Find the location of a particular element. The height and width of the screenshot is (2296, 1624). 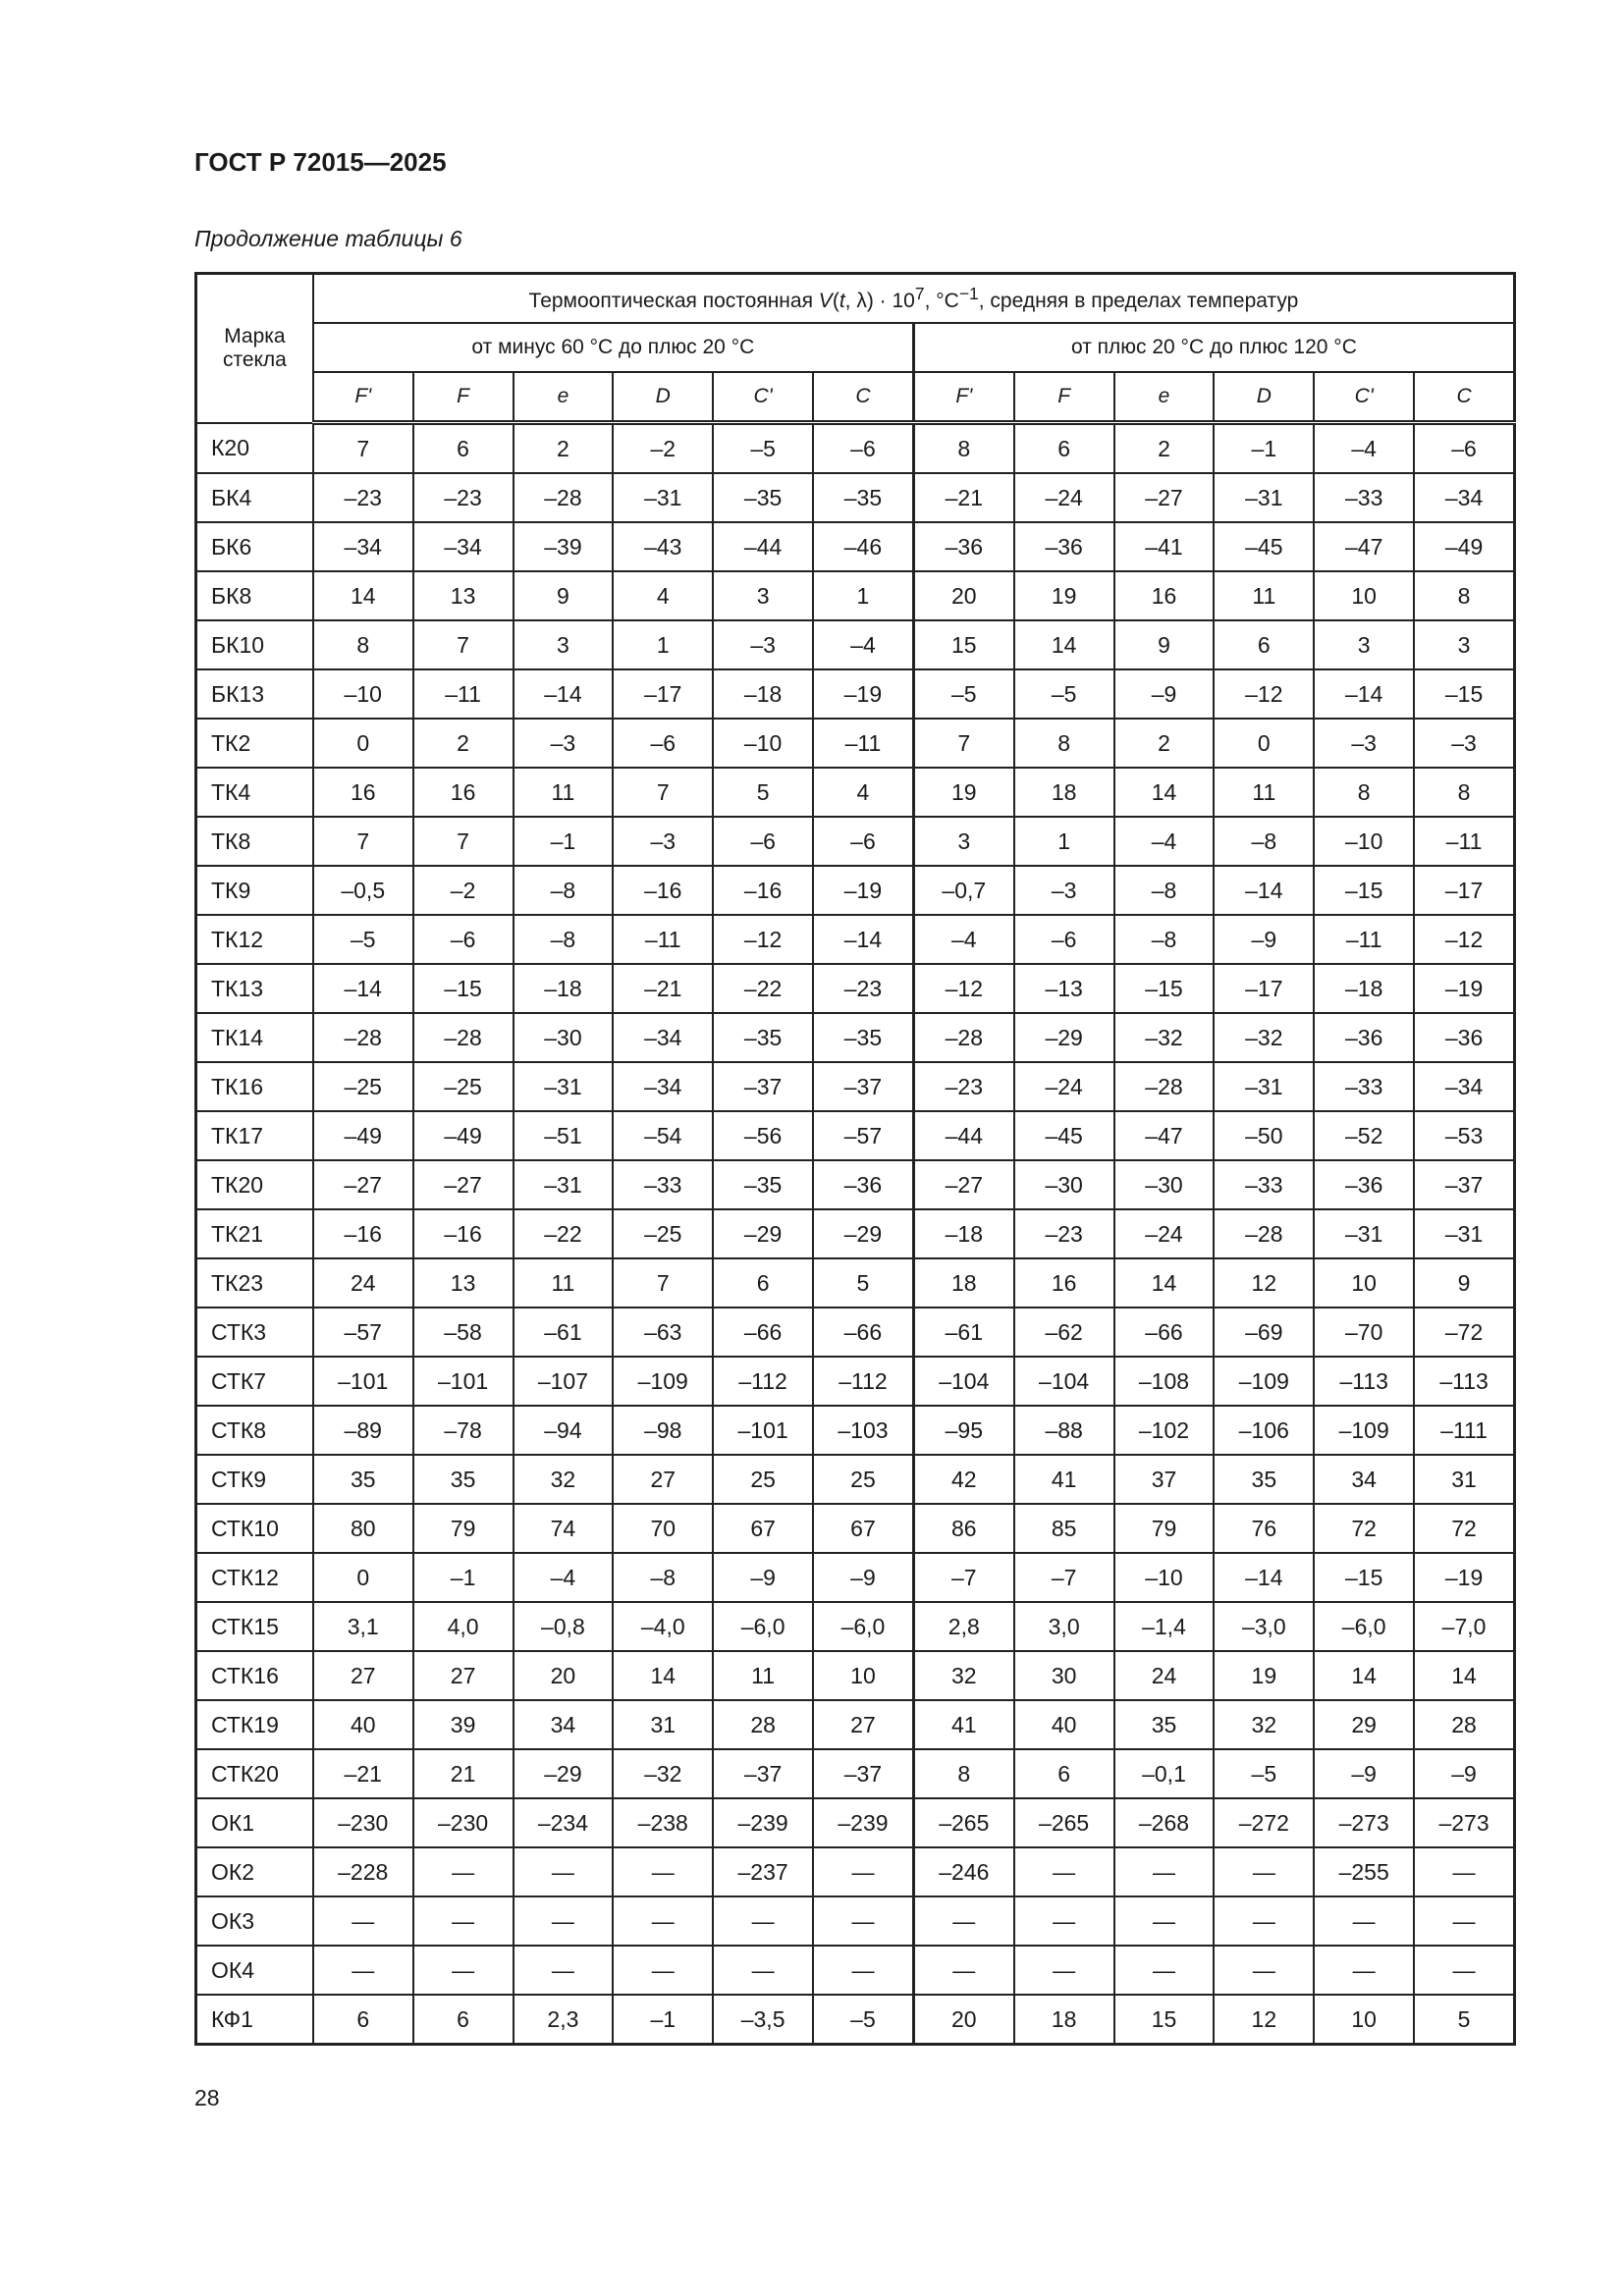

value-cell: –1,4 is located at coordinates (1164, 1626).